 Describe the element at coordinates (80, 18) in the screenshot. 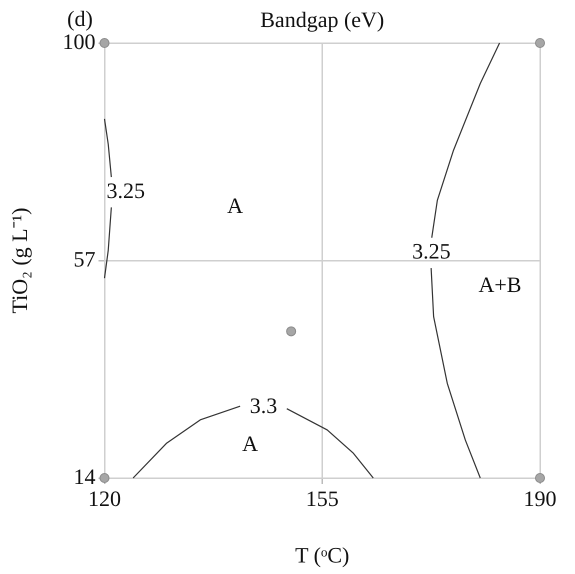

I see `text: (d)` at that location.